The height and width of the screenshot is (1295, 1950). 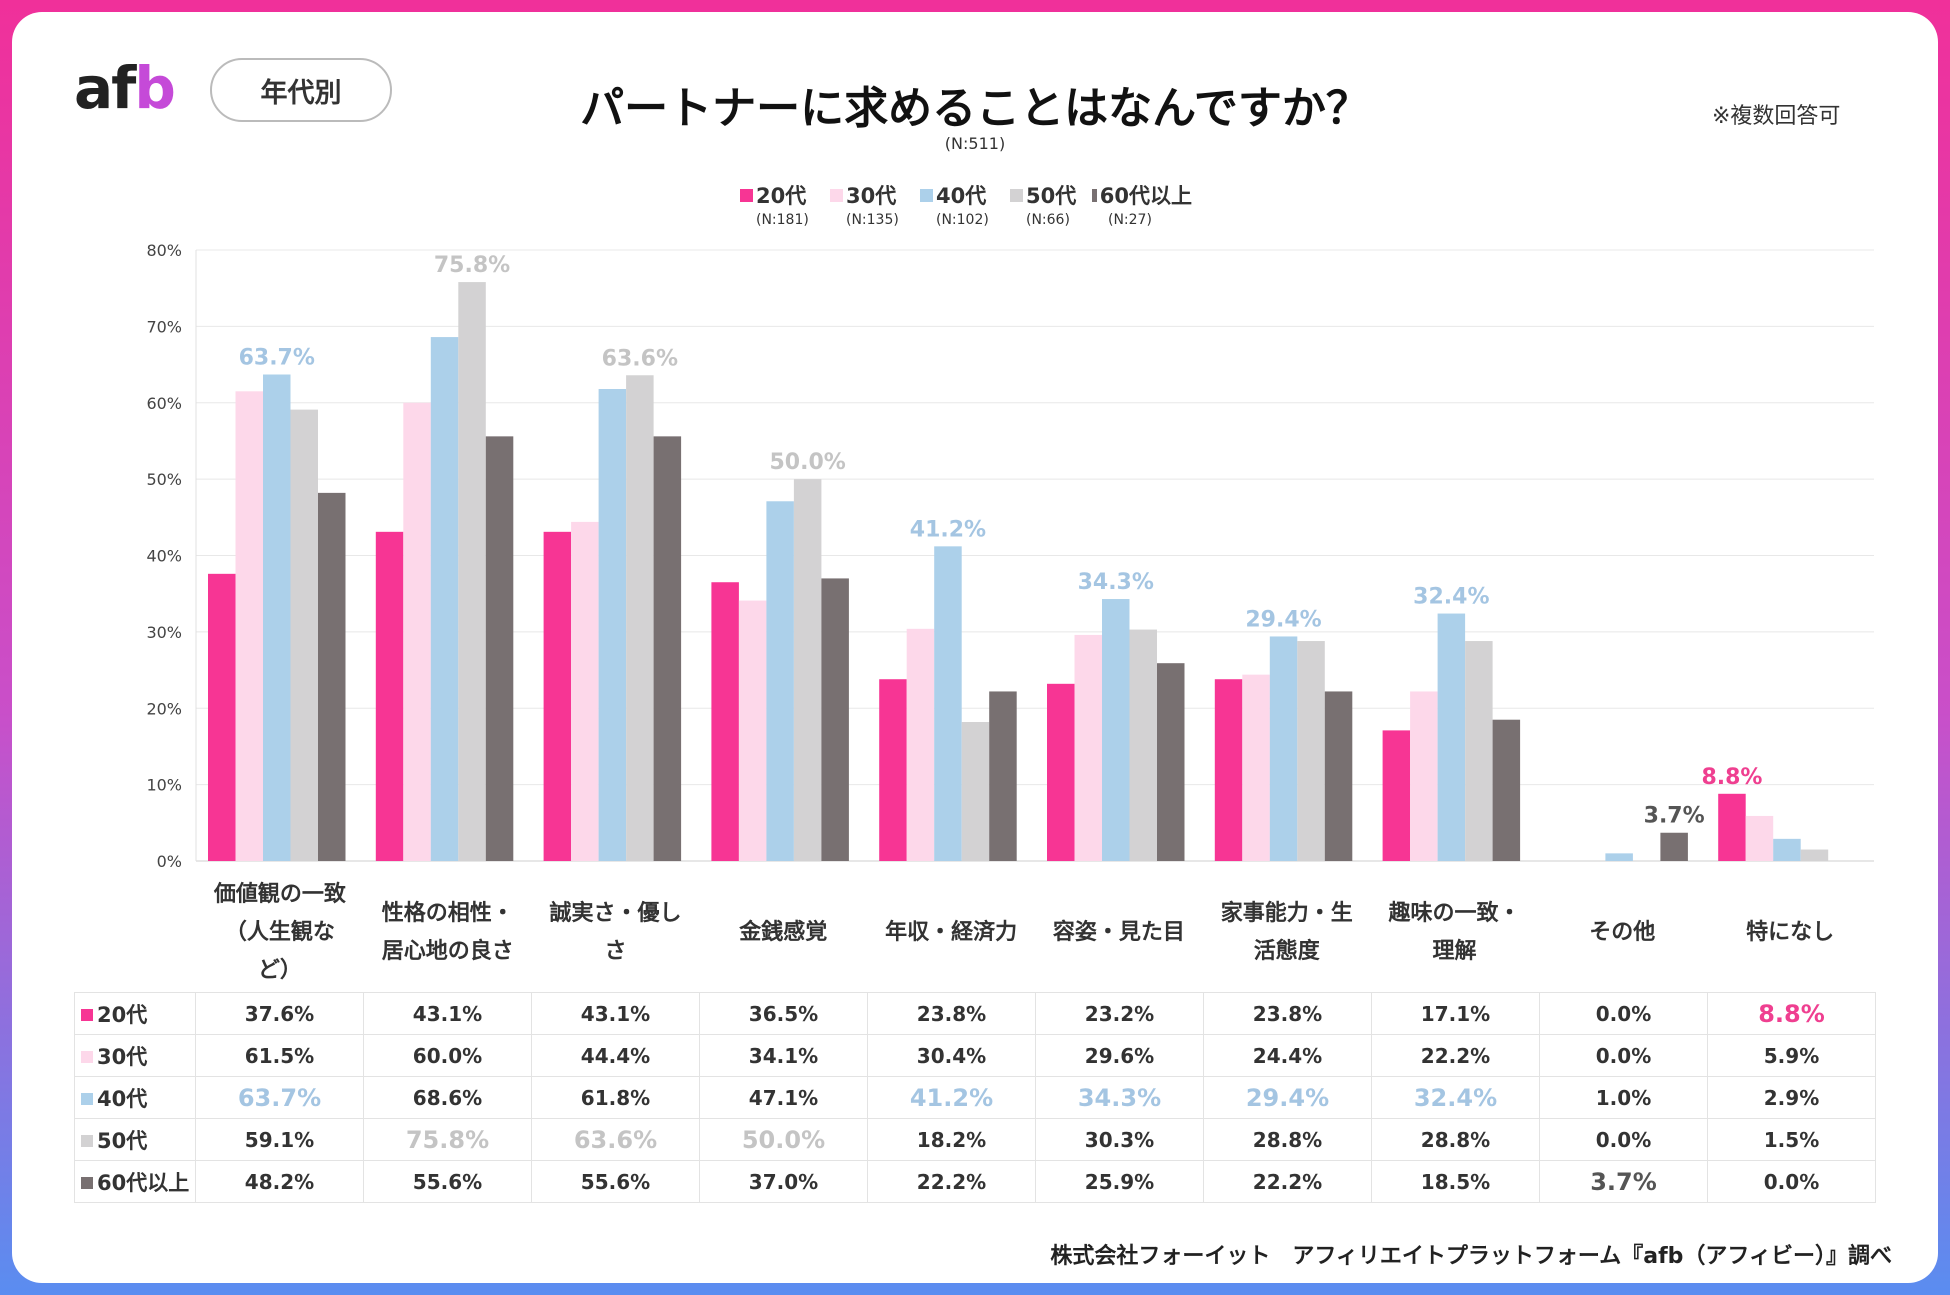 I want to click on legend-item-50s: 50代 (N:66), so click(x=1060, y=204).